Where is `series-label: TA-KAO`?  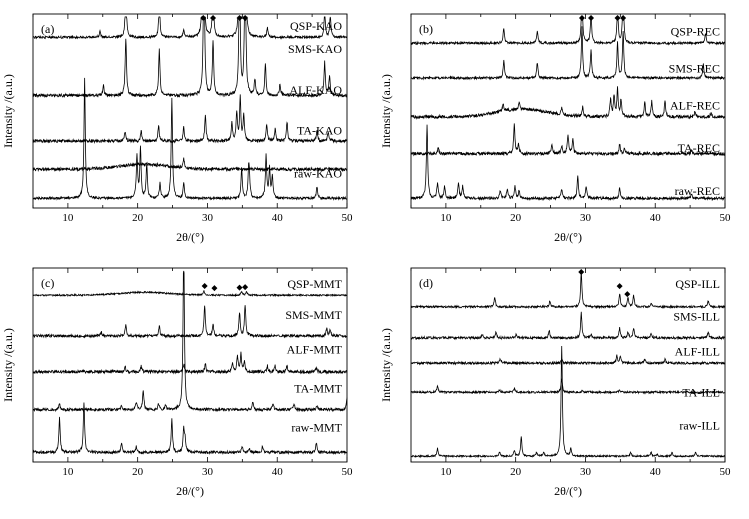 series-label: TA-KAO is located at coordinates (319, 131).